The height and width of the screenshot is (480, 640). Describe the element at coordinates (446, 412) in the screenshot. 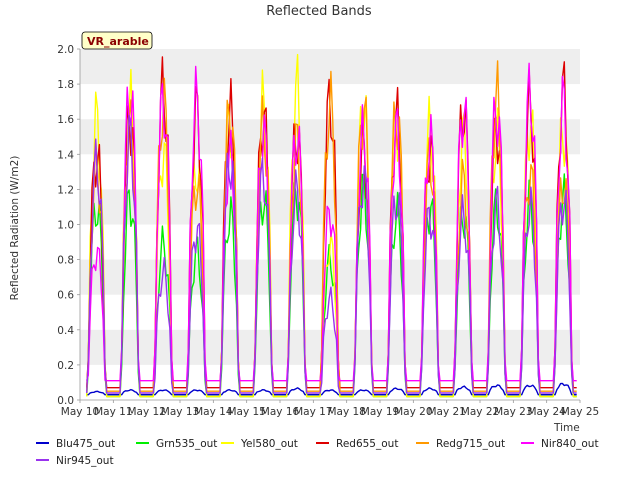

I see `x-tick-label: May 21` at that location.